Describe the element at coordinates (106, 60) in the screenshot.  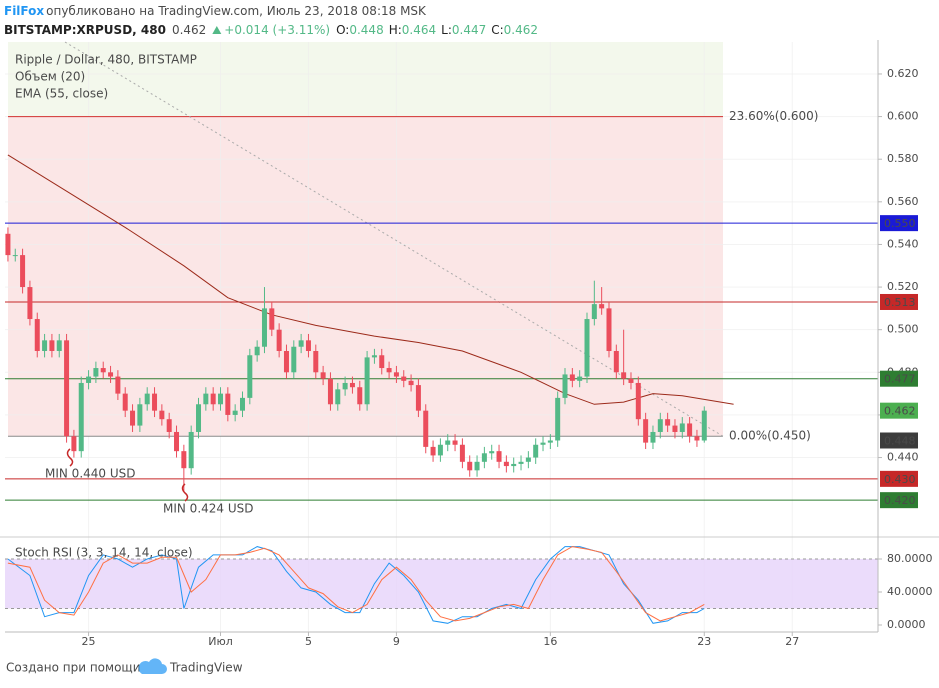
I see `series-title: Ripple / Dollar, 480, BITSTAMP` at that location.